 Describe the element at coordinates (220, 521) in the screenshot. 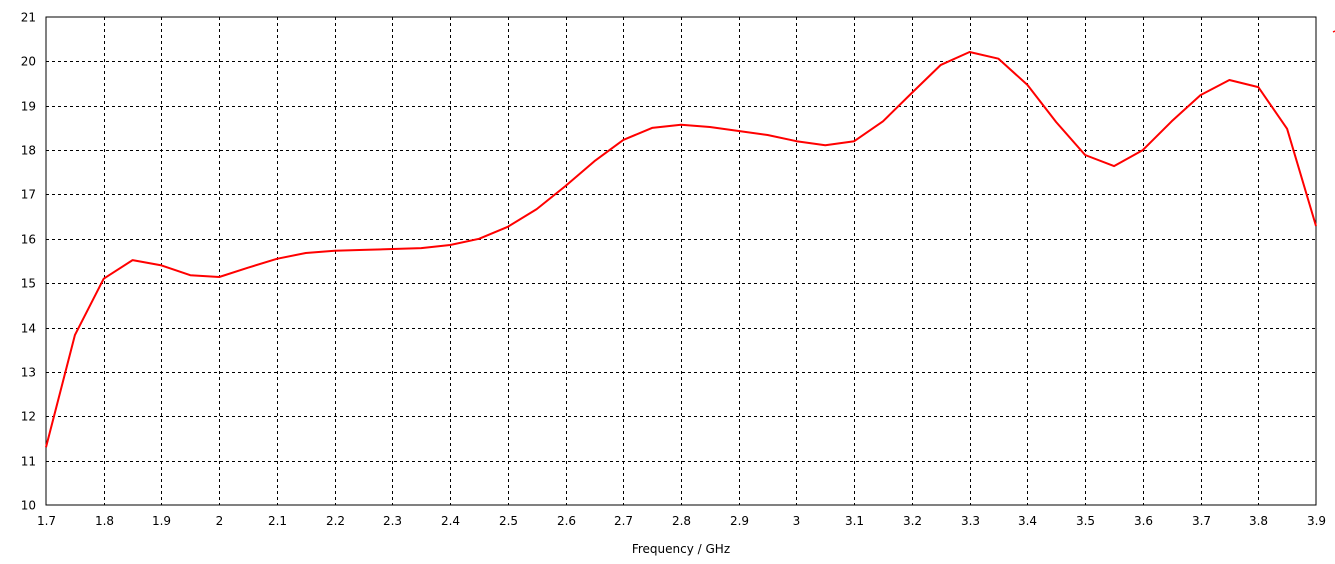

I see `x-tick-label: 2` at that location.